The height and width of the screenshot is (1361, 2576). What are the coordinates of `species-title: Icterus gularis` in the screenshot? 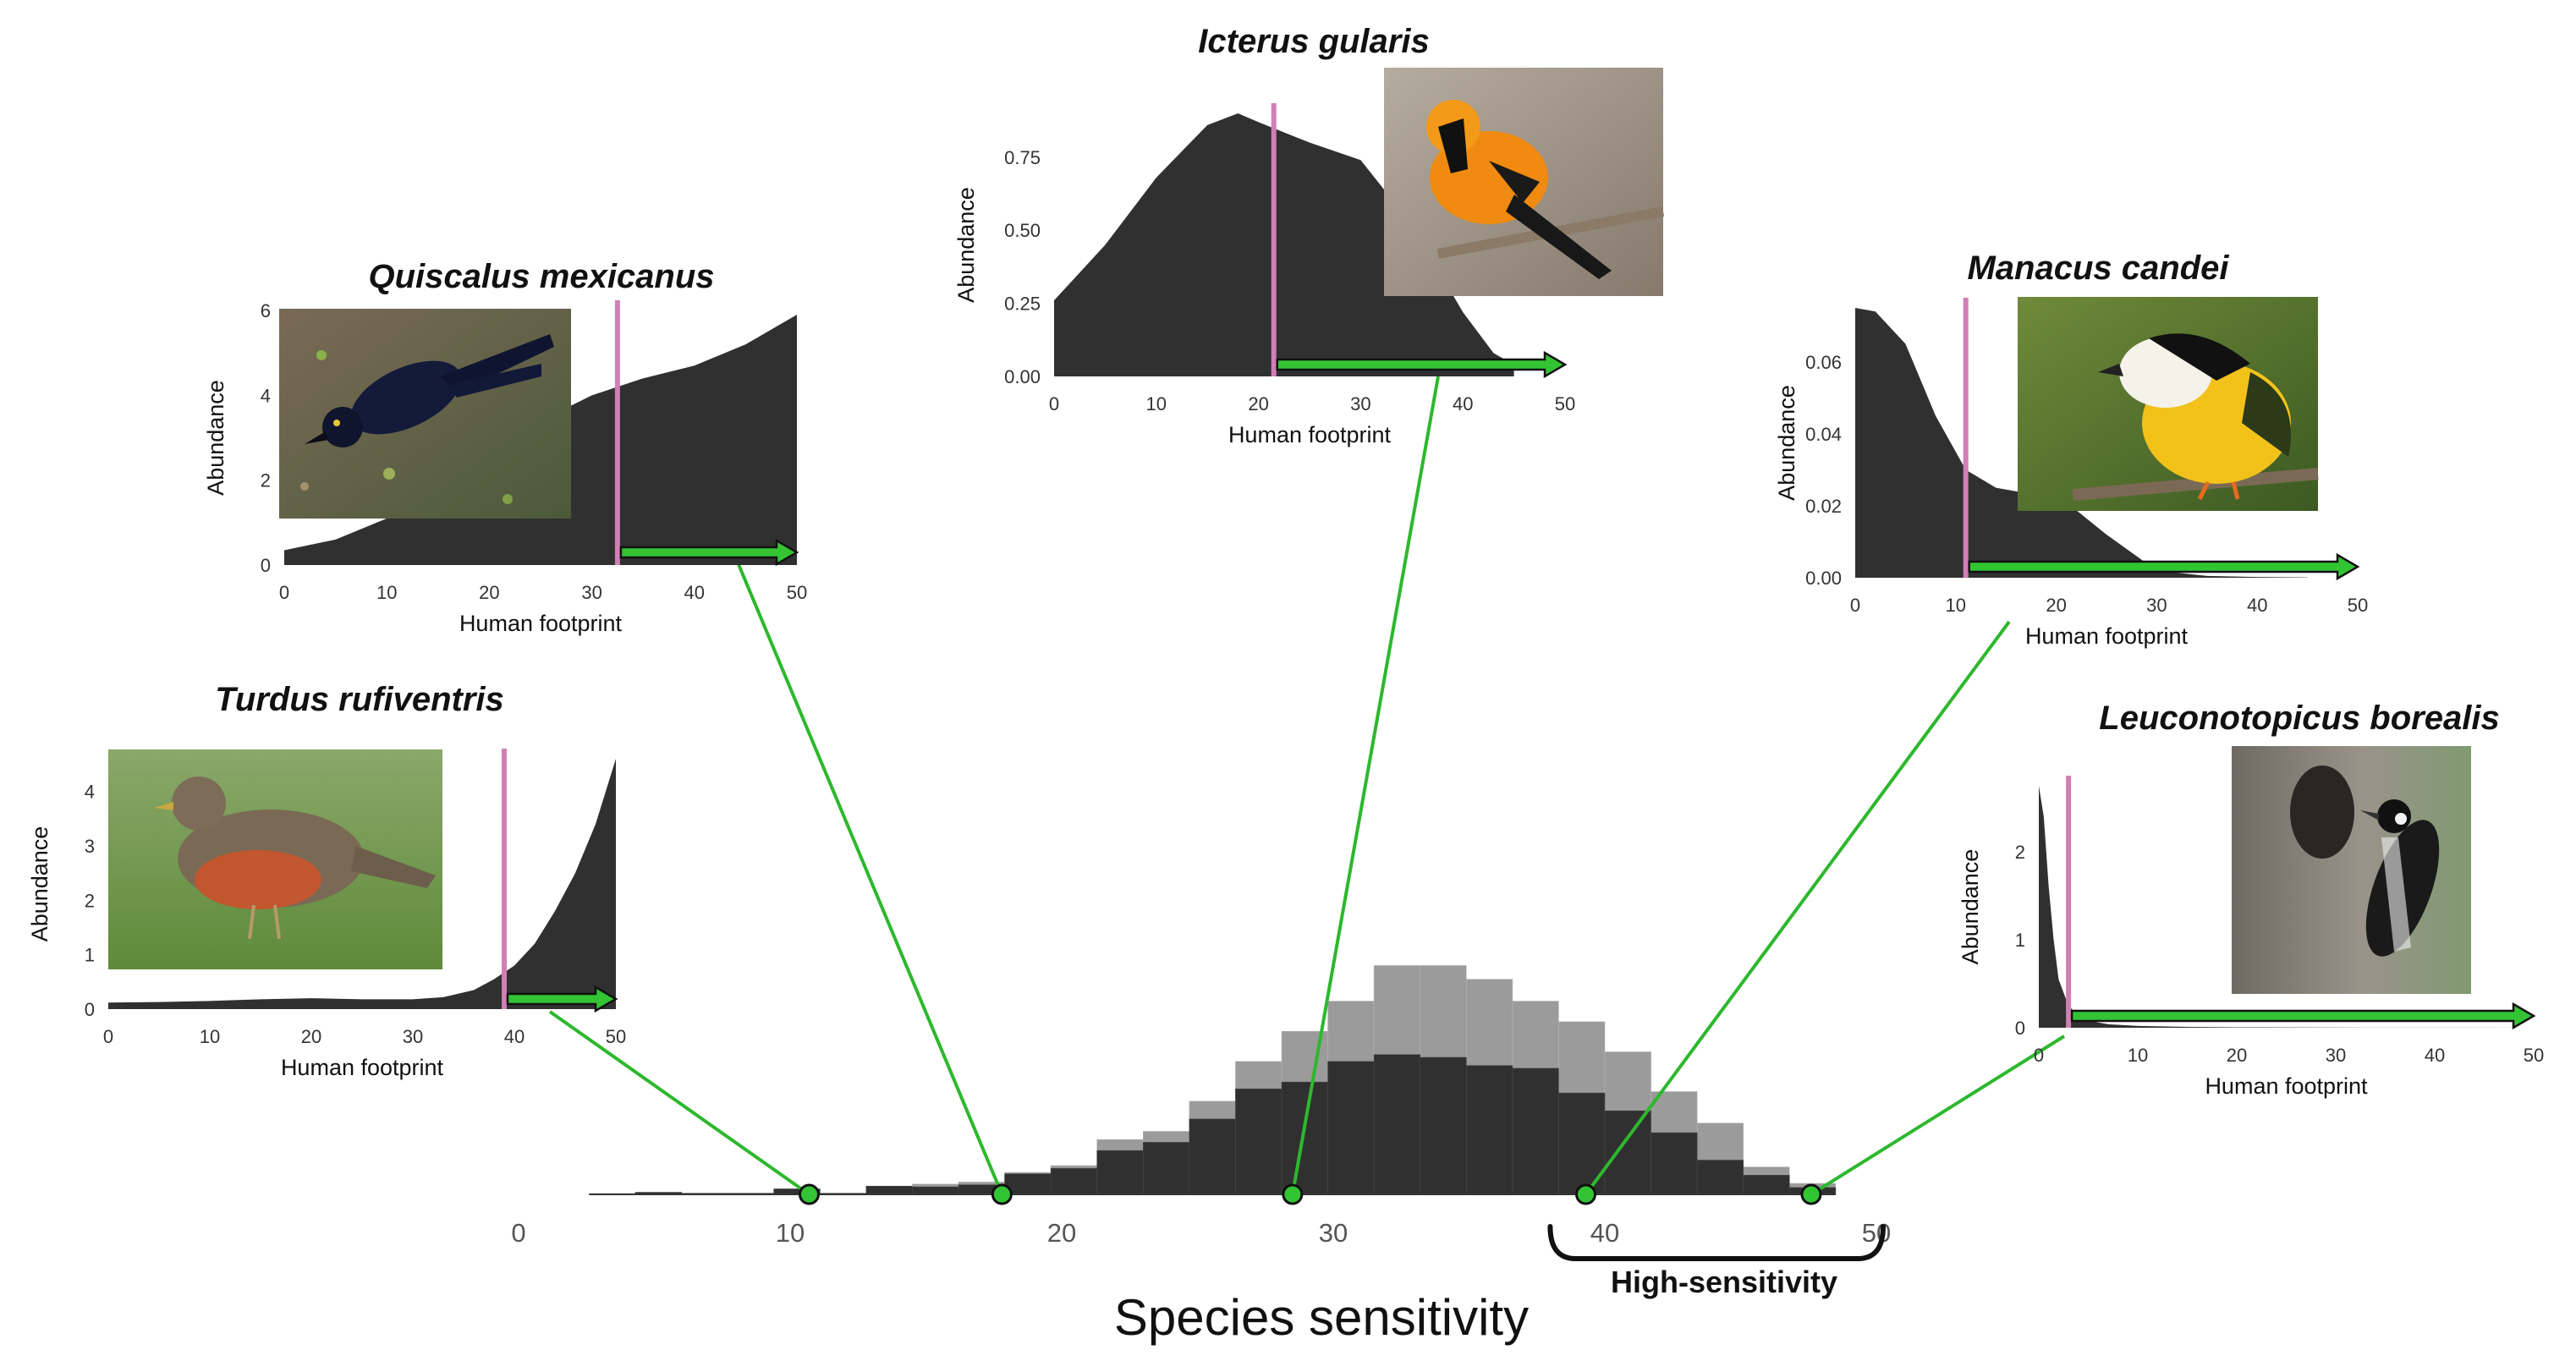 It's located at (1314, 42).